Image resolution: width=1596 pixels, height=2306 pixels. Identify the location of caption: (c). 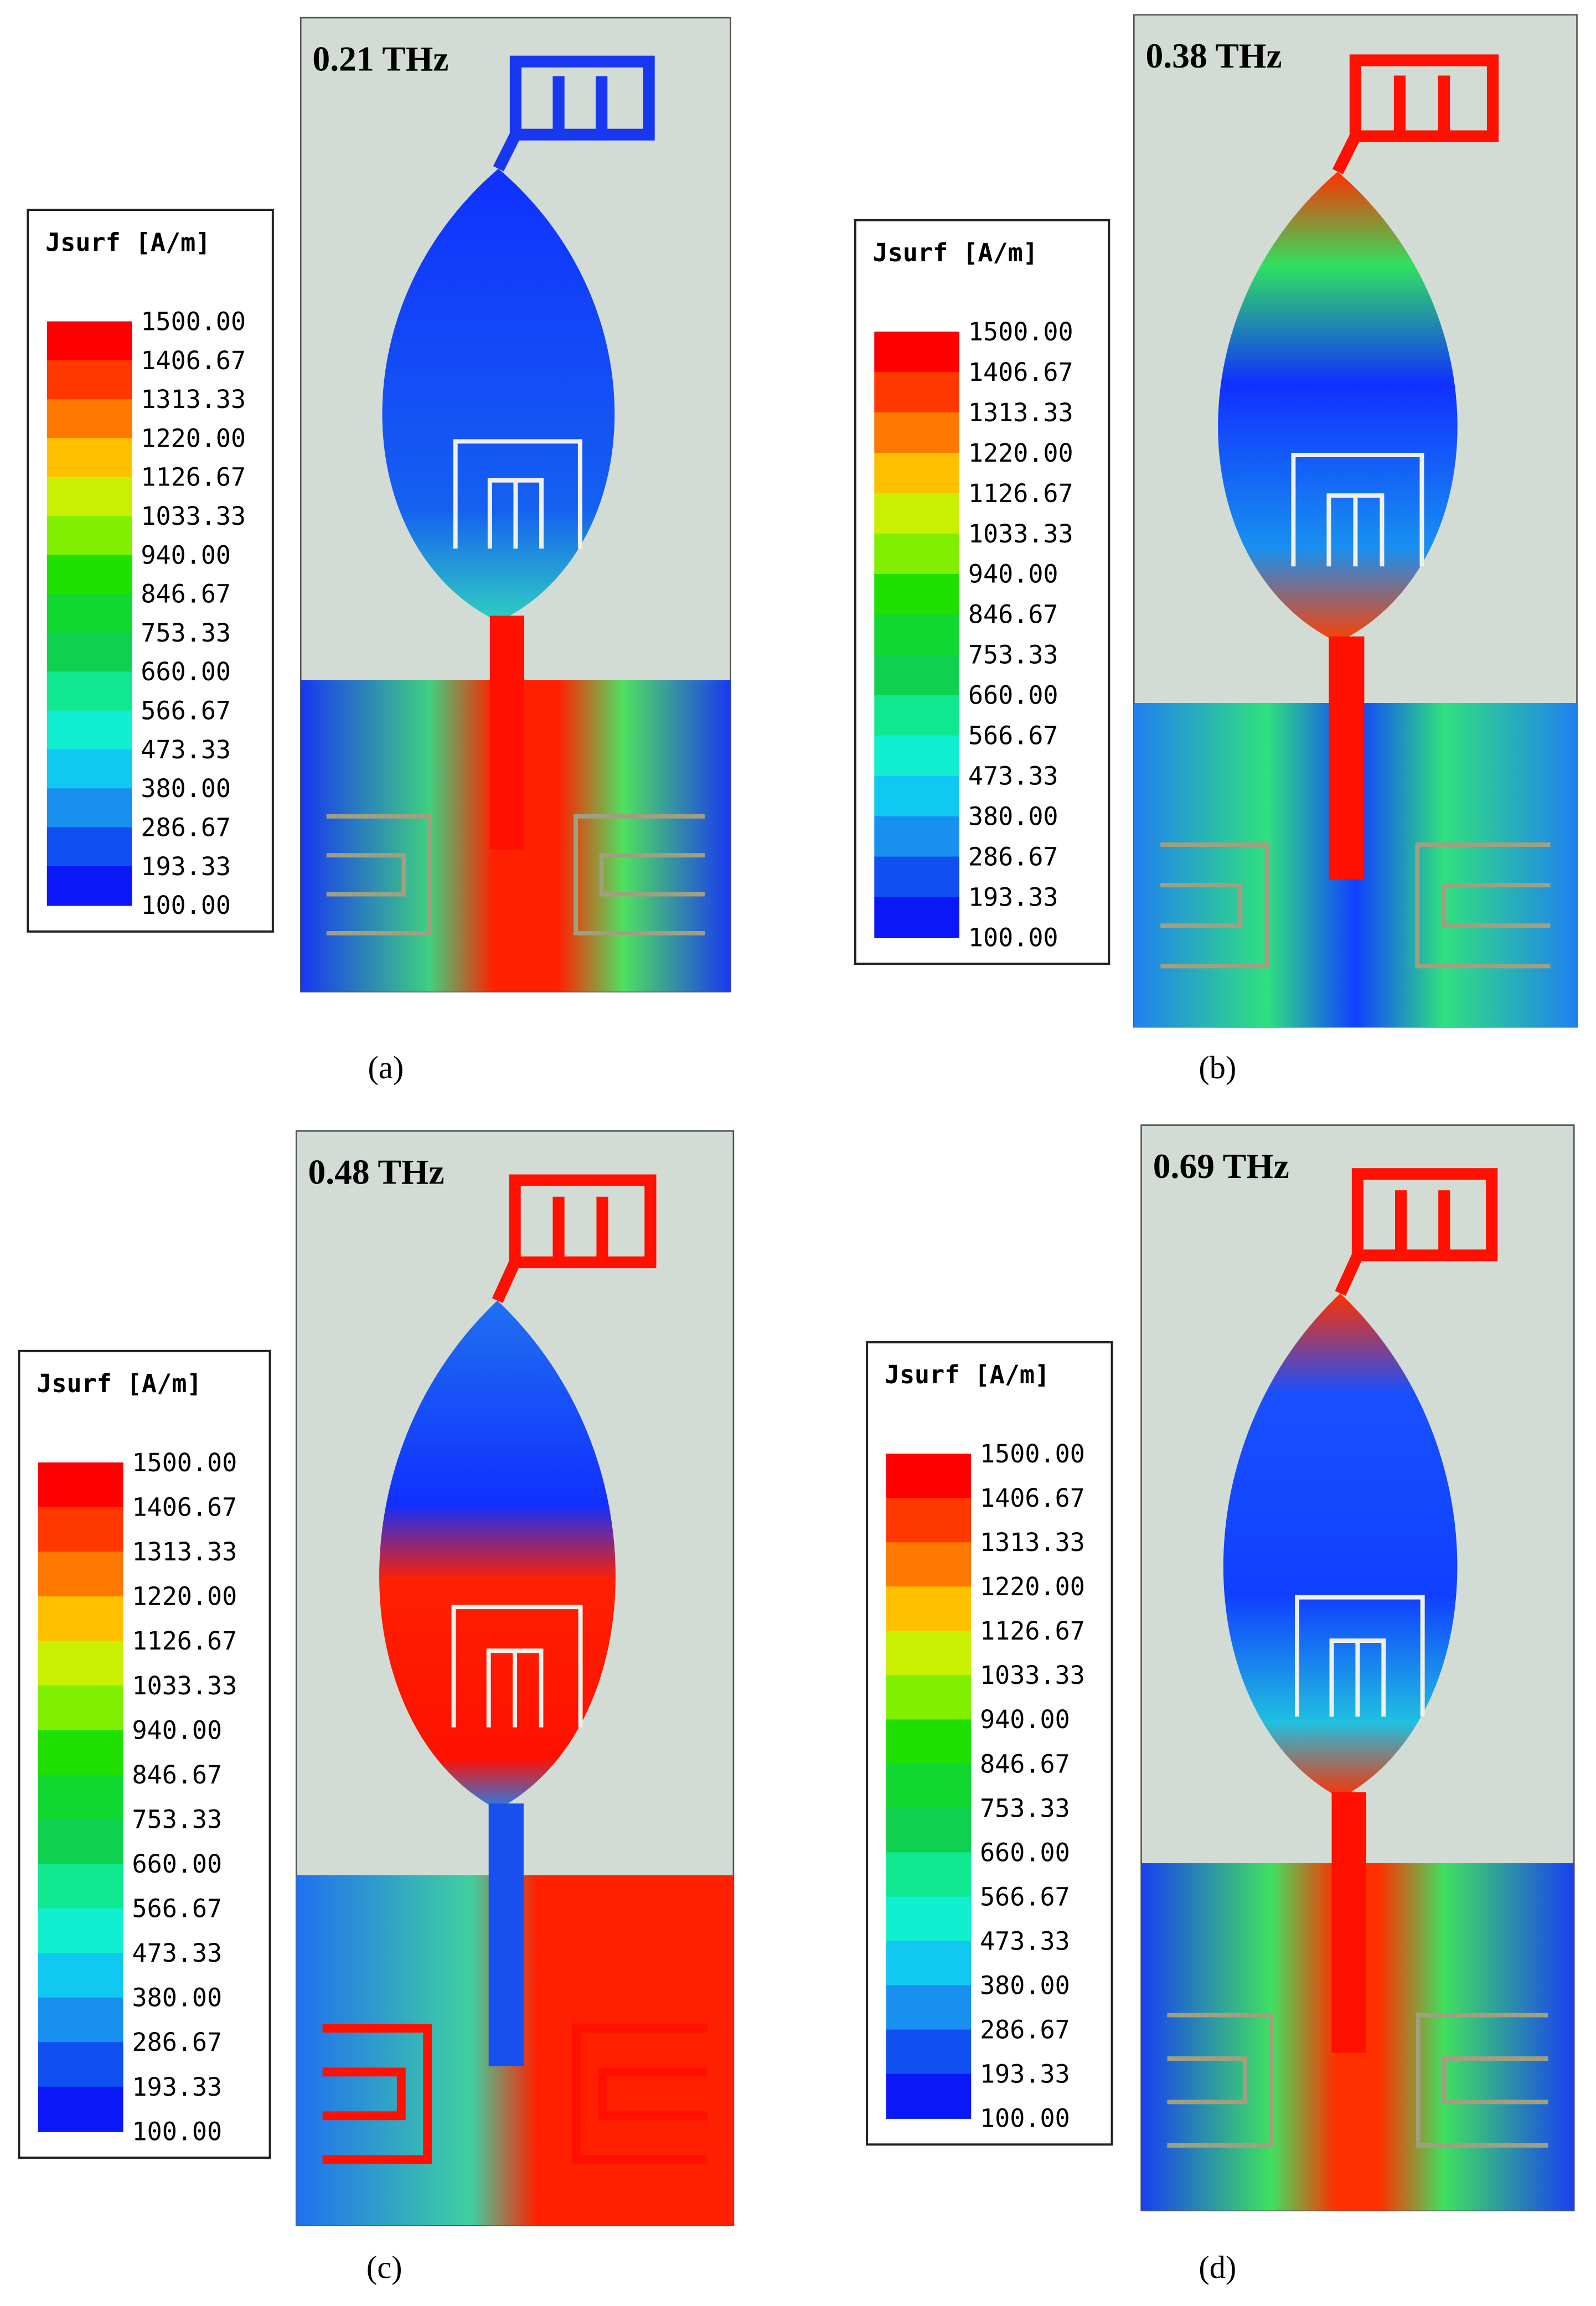
(384, 2267).